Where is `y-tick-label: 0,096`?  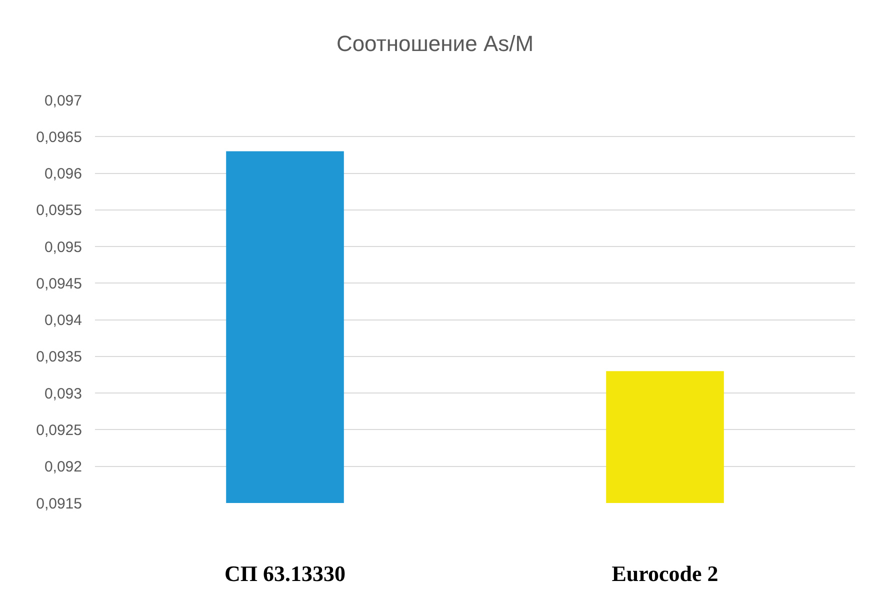
y-tick-label: 0,096 is located at coordinates (63, 174).